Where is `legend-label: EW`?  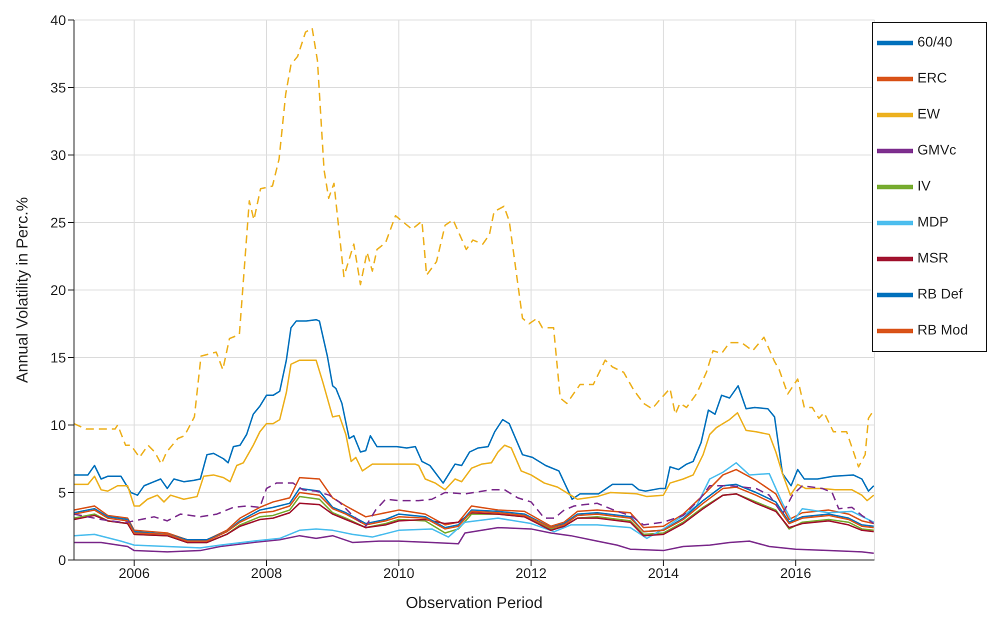
legend-label: EW is located at coordinates (928, 114).